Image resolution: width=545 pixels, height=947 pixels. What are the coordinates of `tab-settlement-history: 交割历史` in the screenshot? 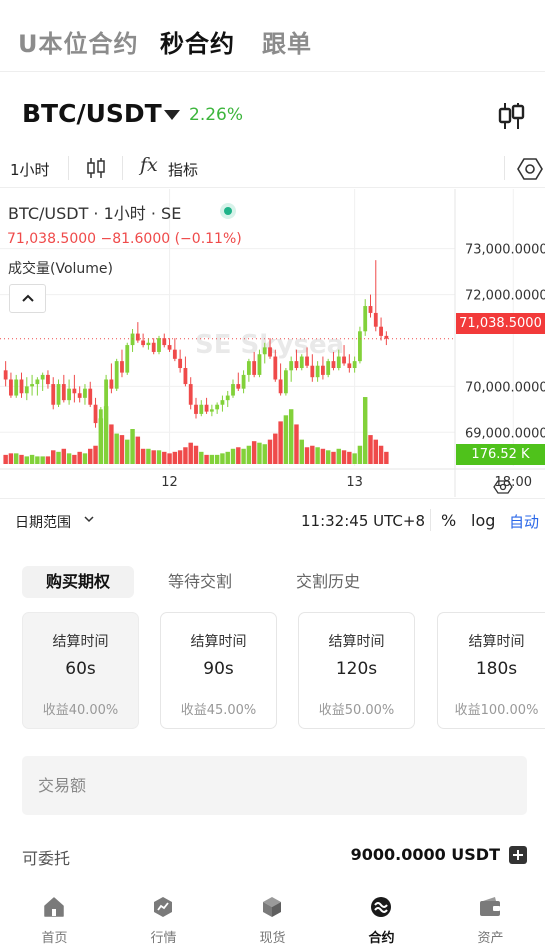 It's located at (328, 581).